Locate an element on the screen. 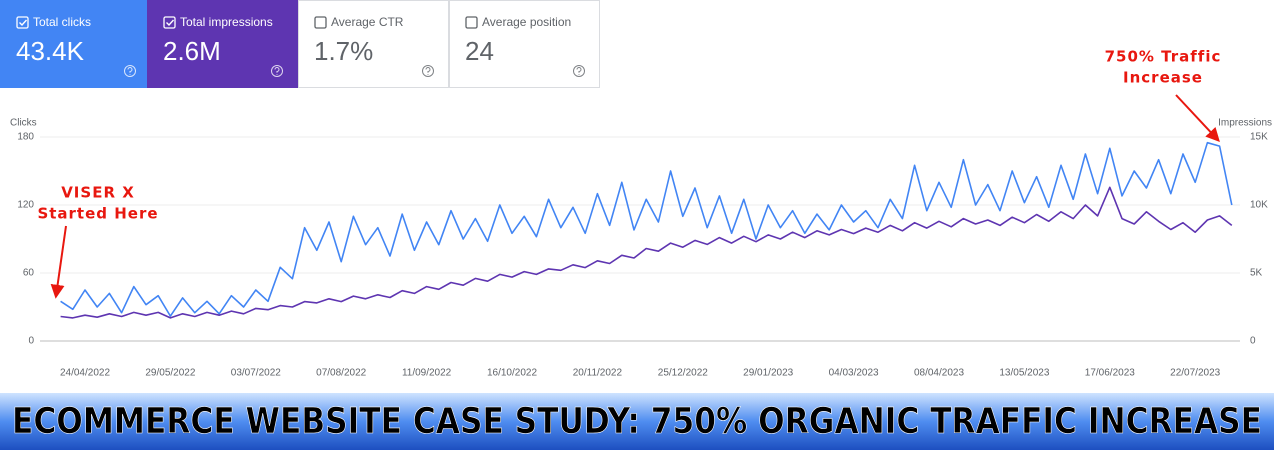  annotation: Started Here is located at coordinates (97, 214).